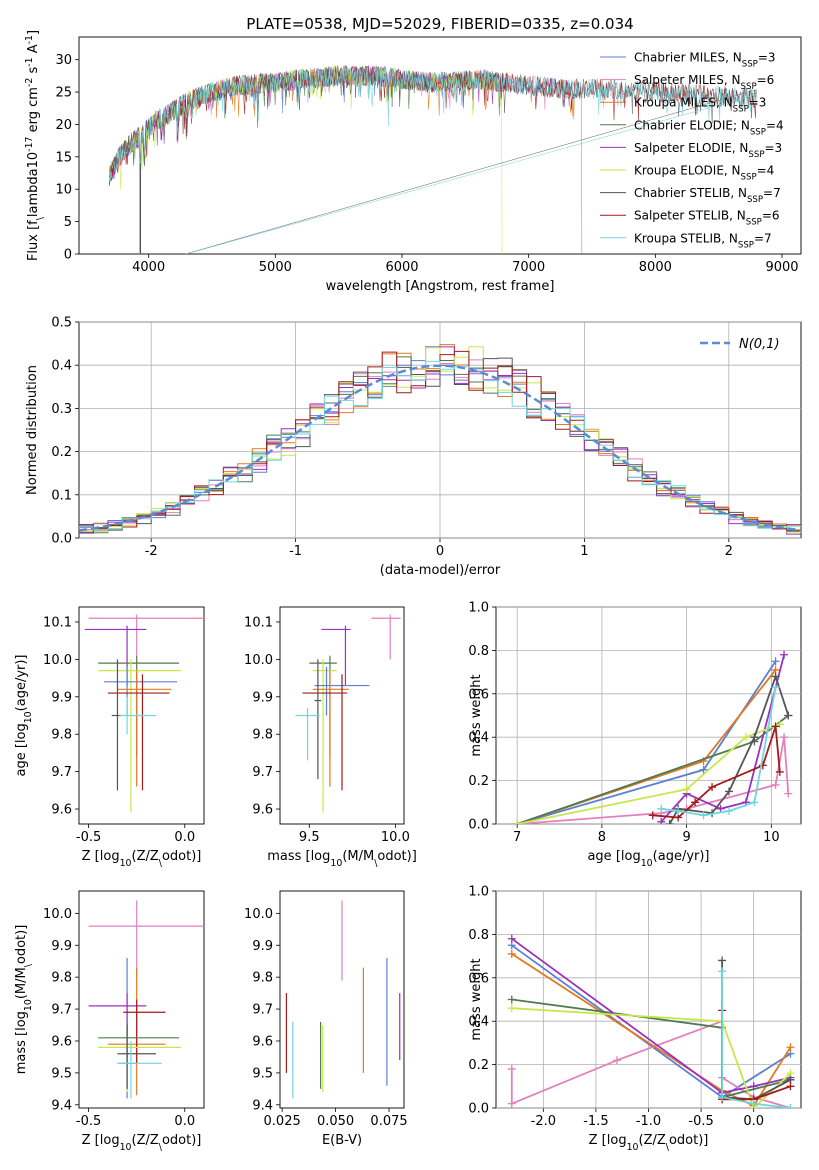 The height and width of the screenshot is (1170, 819). Describe the element at coordinates (275, 267) in the screenshot. I see `x-tick-label: 5000` at that location.